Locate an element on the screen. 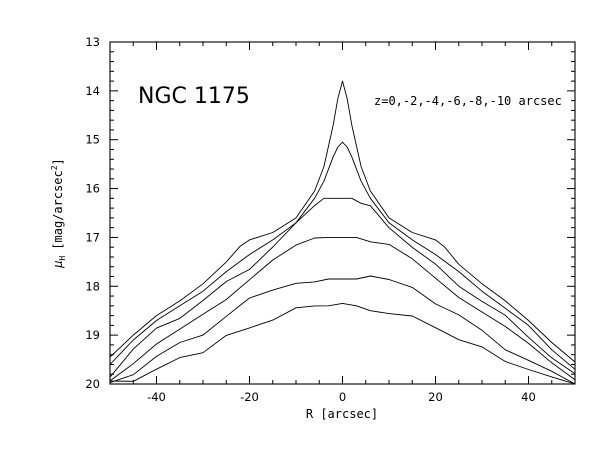  y-tick-label: 13 is located at coordinates (92, 42).